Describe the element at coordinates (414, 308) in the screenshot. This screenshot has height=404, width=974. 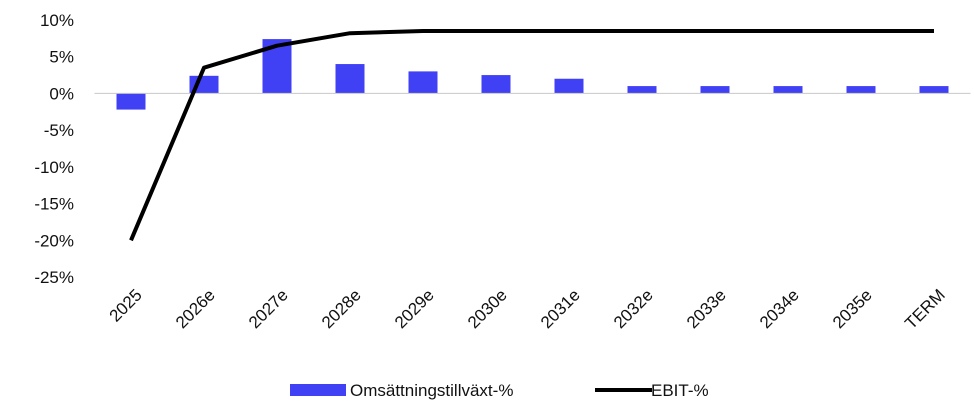
I see `x-tick-label: 2029e` at that location.